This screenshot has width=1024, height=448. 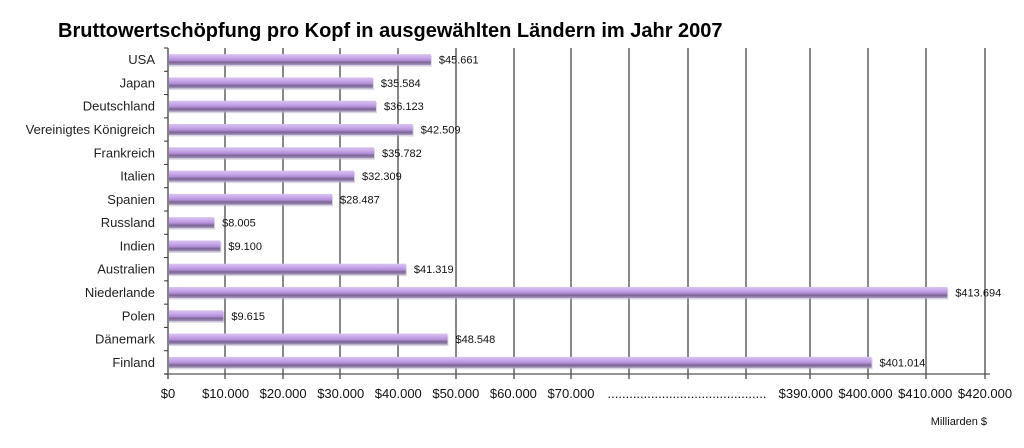 What do you see at coordinates (985, 393) in the screenshot?
I see `x-tick-label: $420.000` at bounding box center [985, 393].